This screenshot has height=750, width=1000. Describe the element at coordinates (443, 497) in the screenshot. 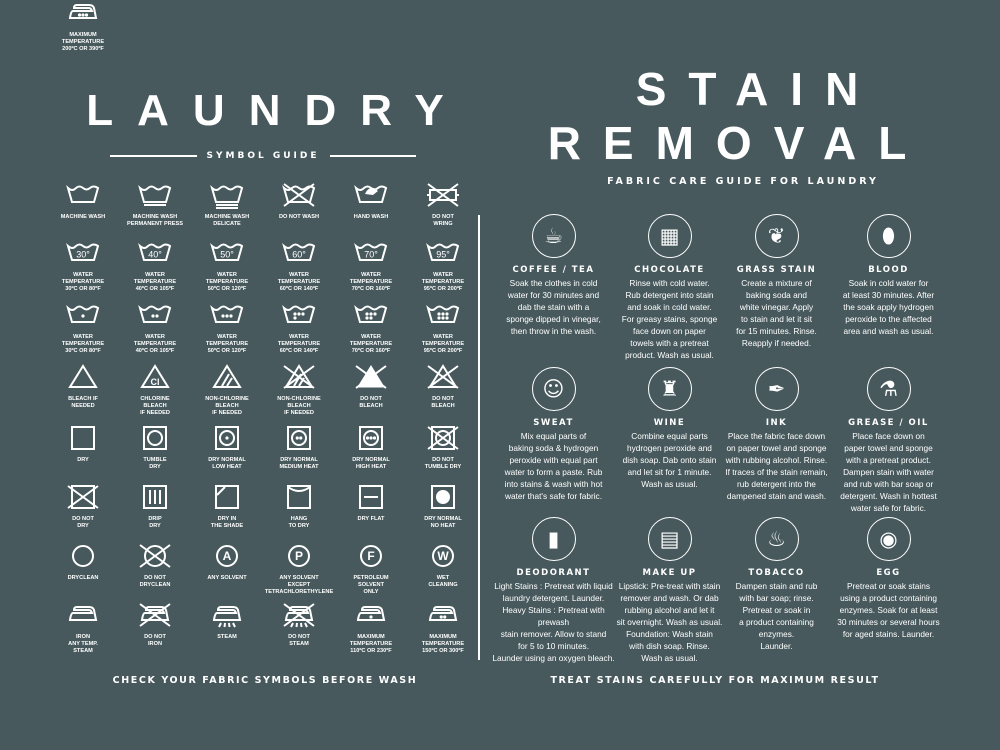

I see `dry-normal-no-heat-icon` at that location.